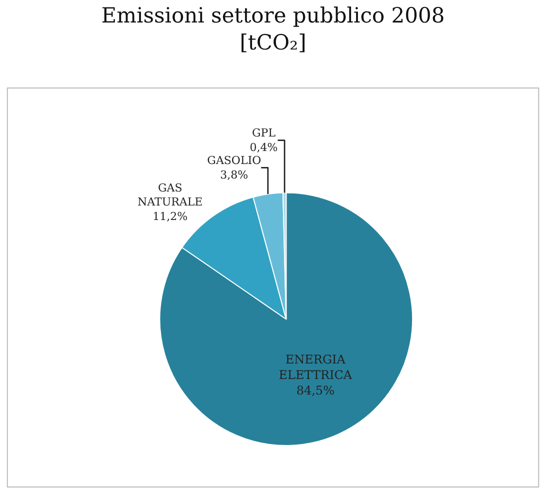  Describe the element at coordinates (234, 161) in the screenshot. I see `slice-label: GASOLIO` at that location.